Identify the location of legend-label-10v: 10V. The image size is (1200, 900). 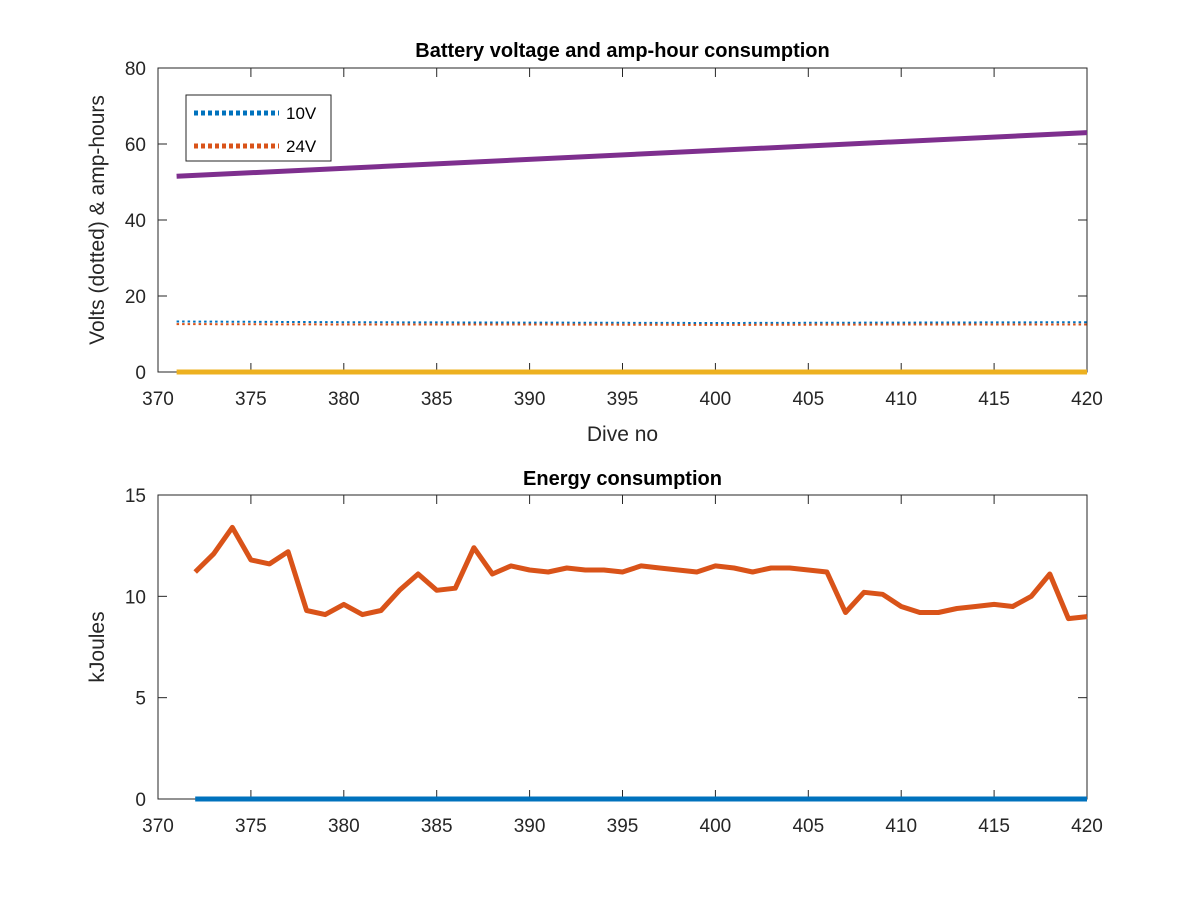
(301, 113).